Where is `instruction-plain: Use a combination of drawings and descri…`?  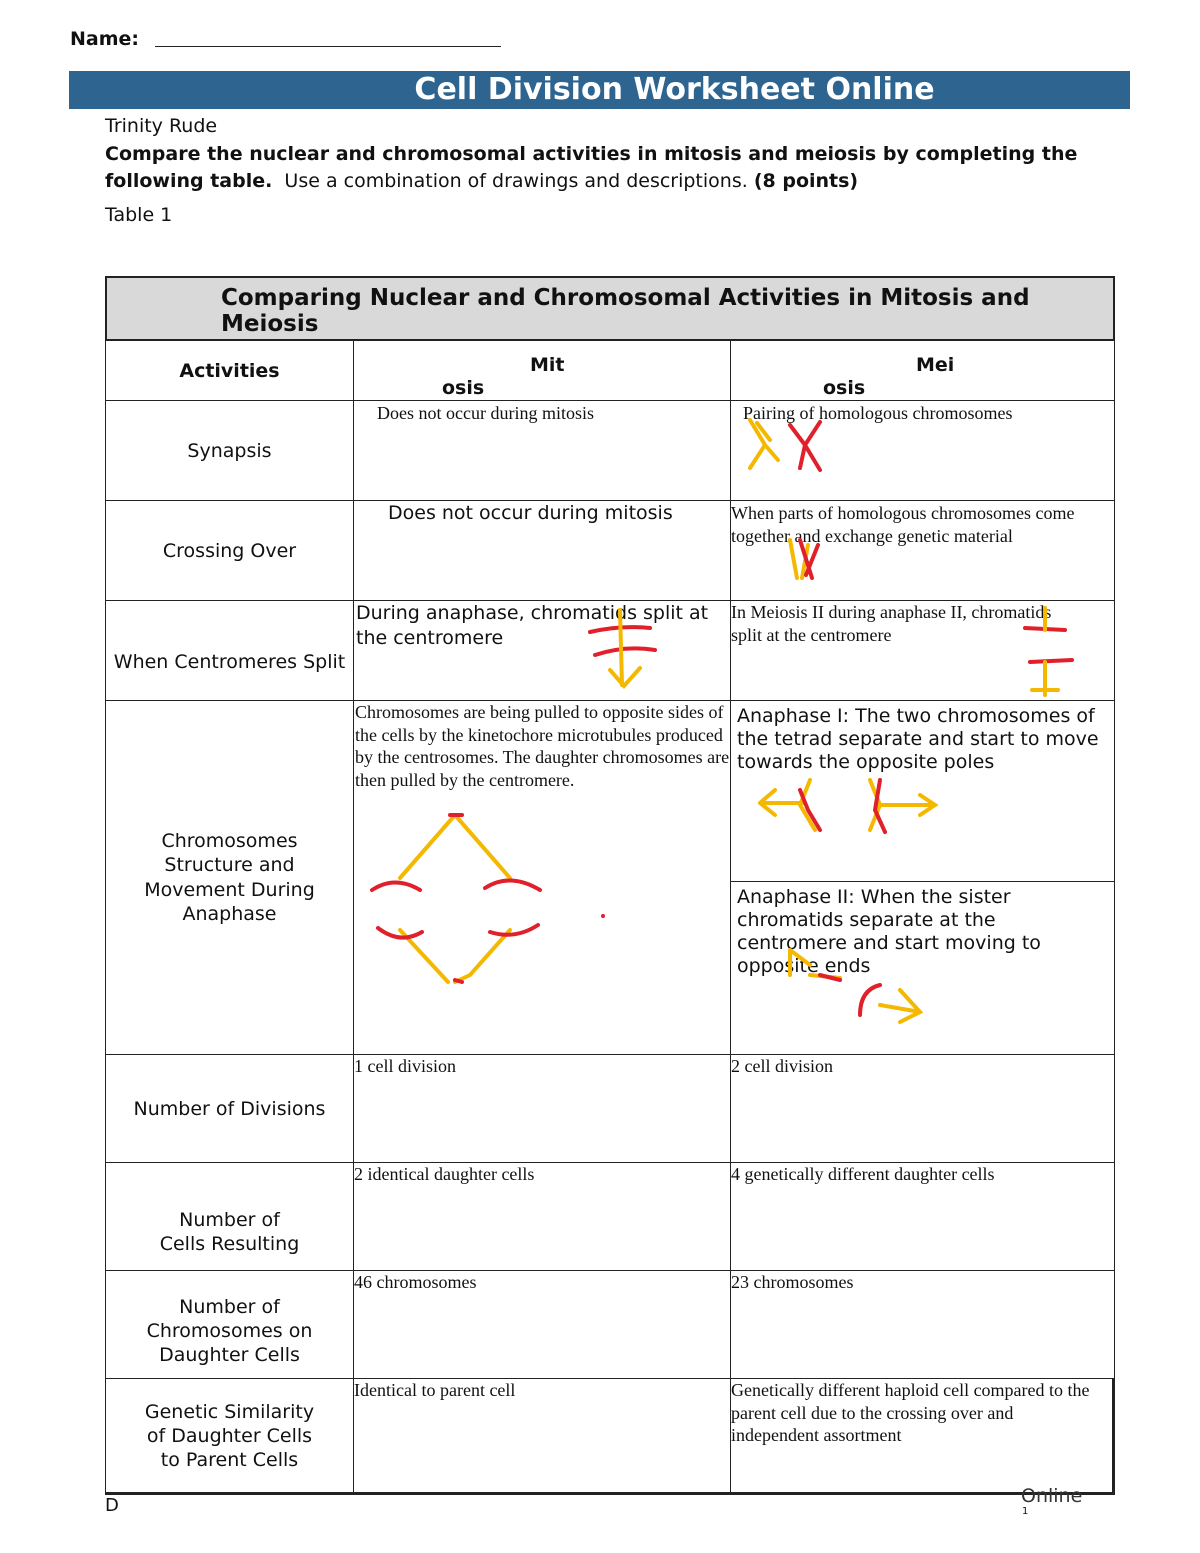 instruction-plain: Use a combination of drawings and descri… is located at coordinates (516, 181).